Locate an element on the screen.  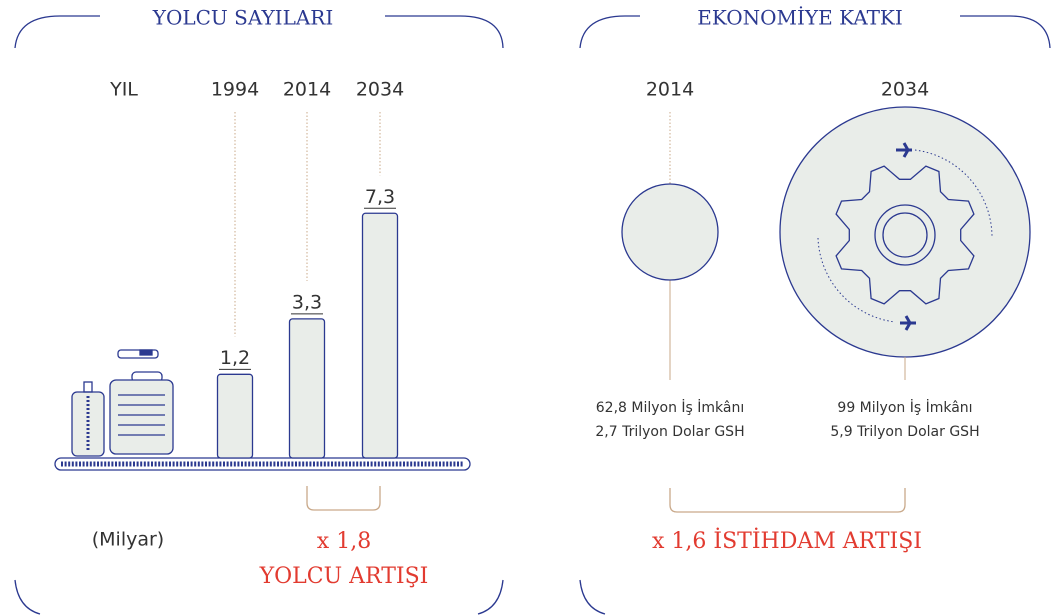
conveyor is located at coordinates (262, 464).